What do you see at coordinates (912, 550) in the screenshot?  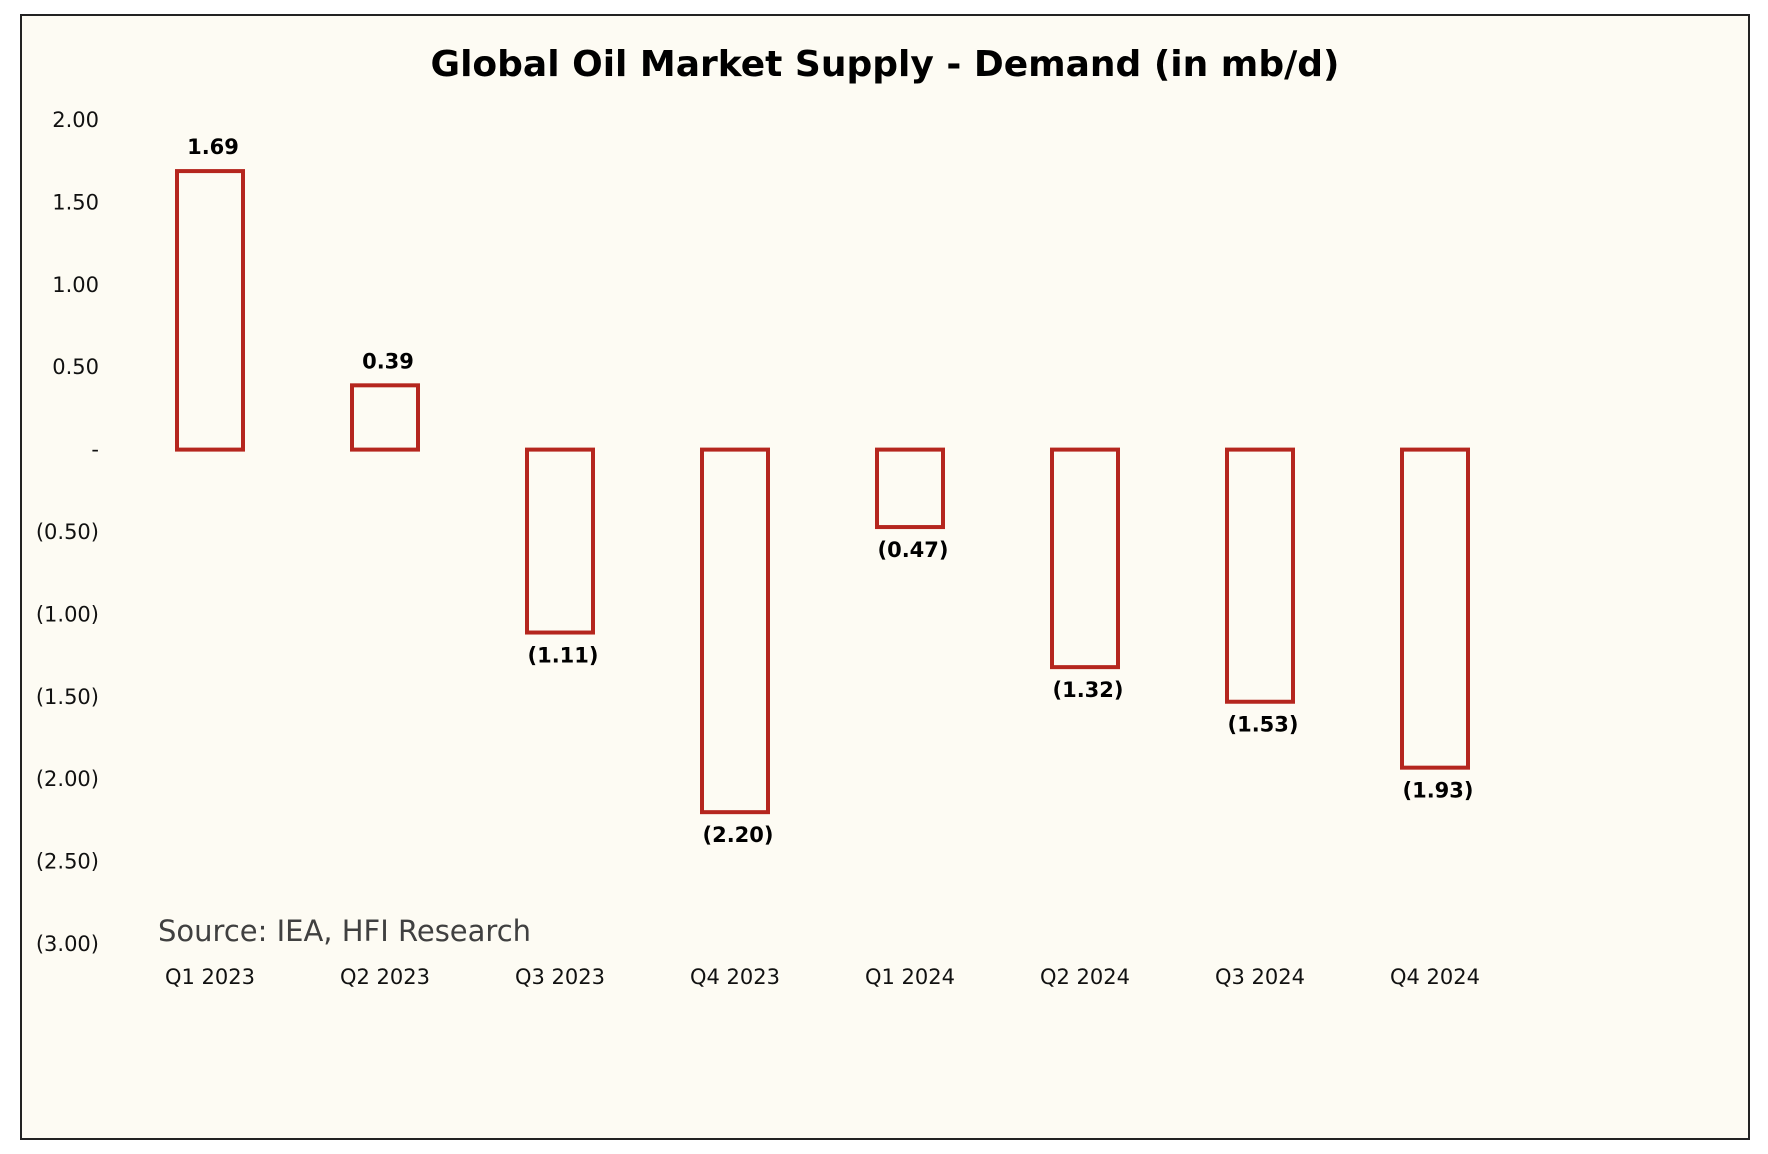 I see `data-label: (0.47)` at bounding box center [912, 550].